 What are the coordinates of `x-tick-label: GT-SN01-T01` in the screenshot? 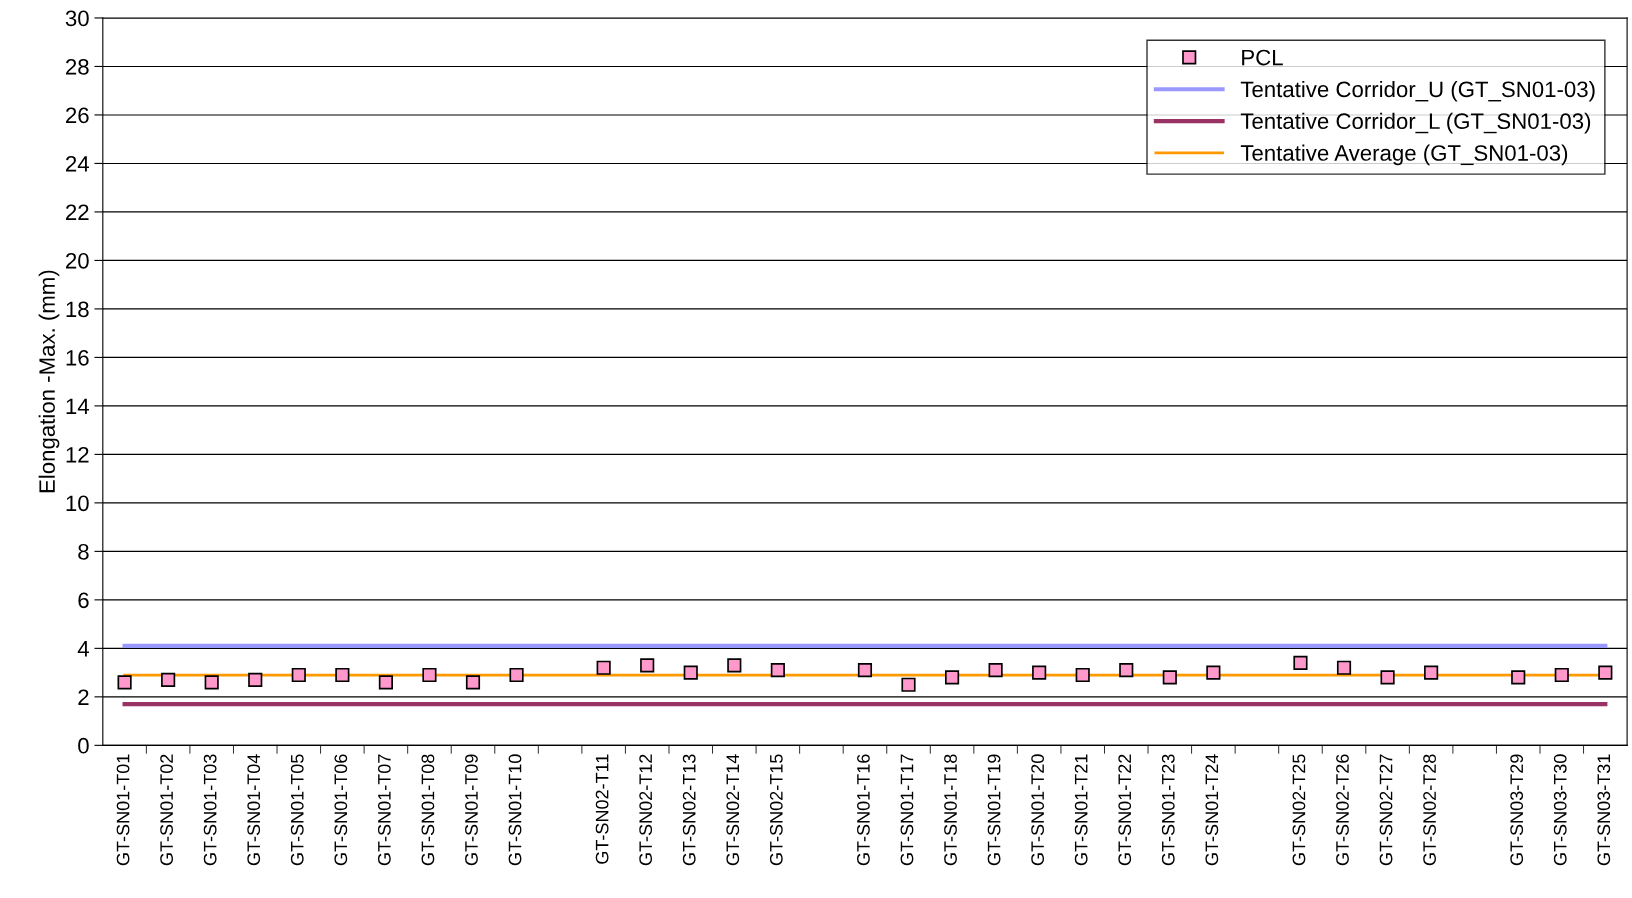 It's located at (123, 810).